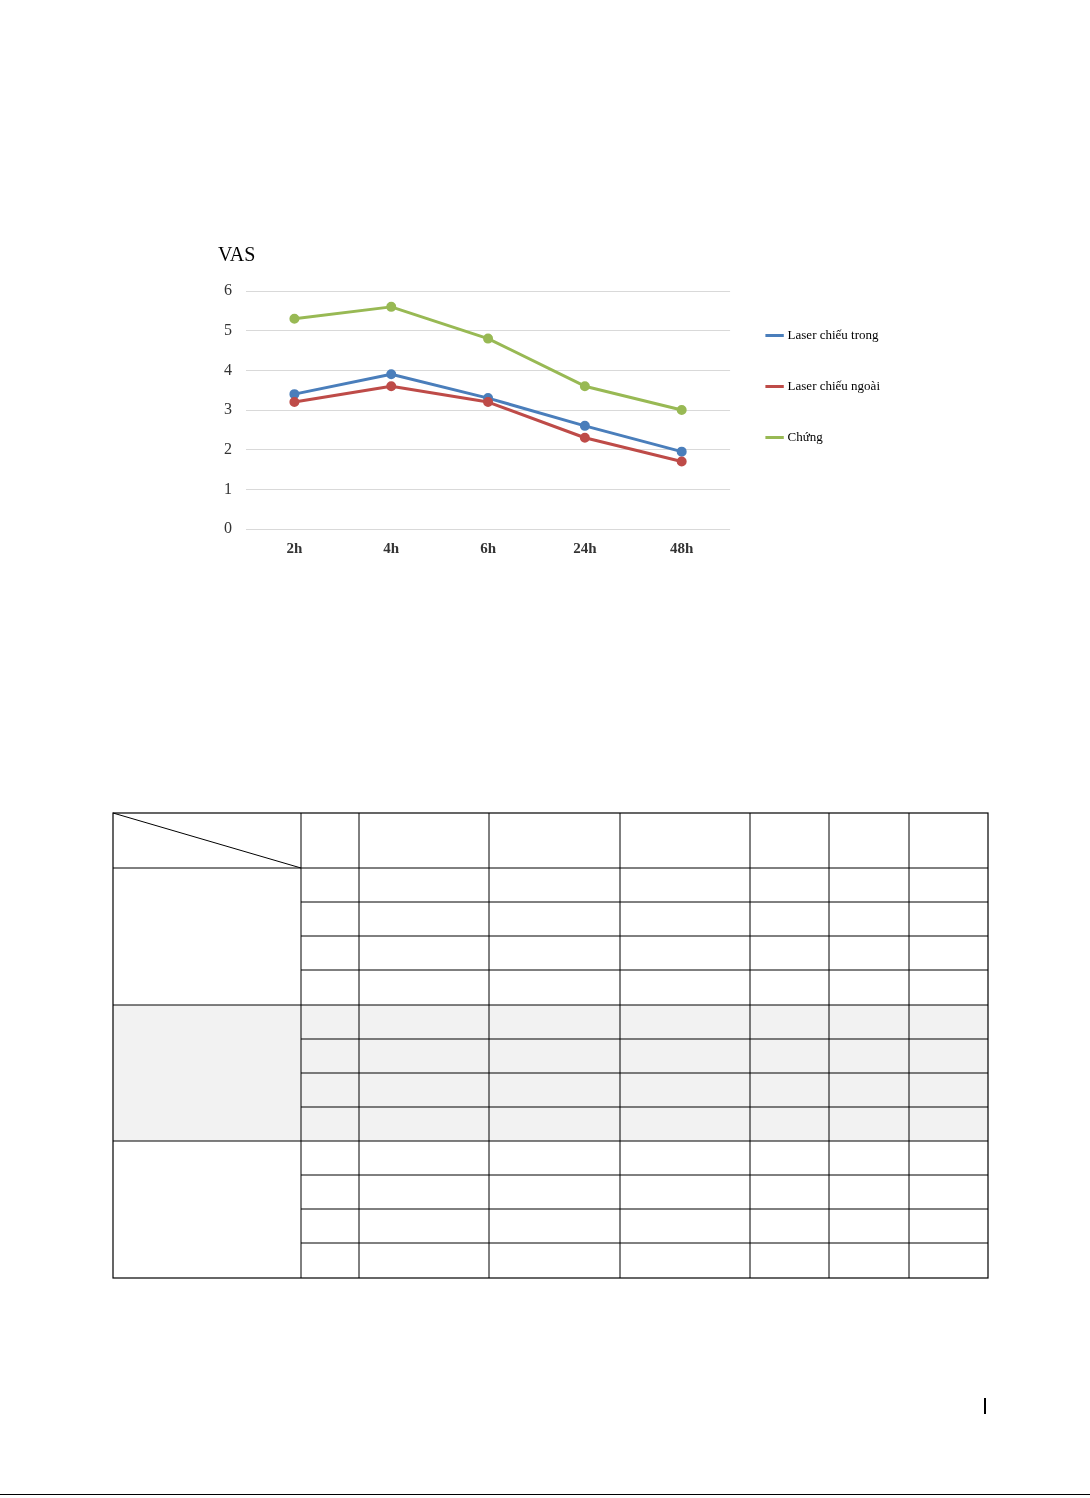  What do you see at coordinates (391, 547) in the screenshot?
I see `x-tick-label: 4h` at bounding box center [391, 547].